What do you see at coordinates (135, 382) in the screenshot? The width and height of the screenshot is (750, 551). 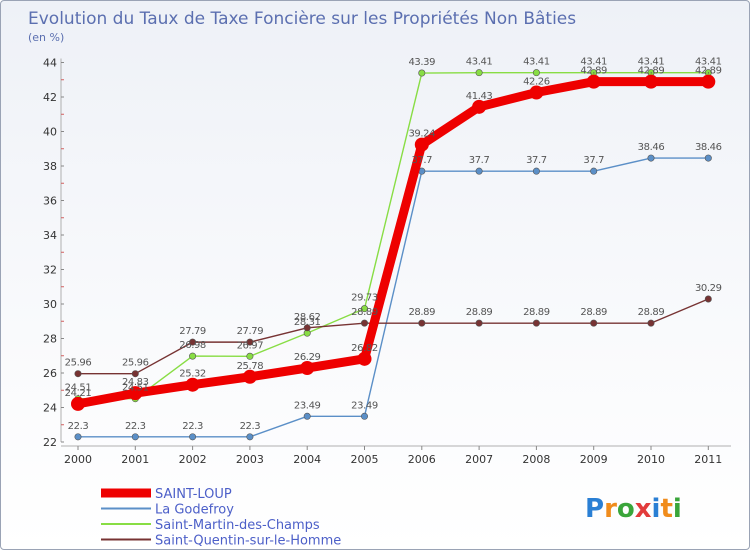 I see `data-label-saint-loup: 24.83` at bounding box center [135, 382].